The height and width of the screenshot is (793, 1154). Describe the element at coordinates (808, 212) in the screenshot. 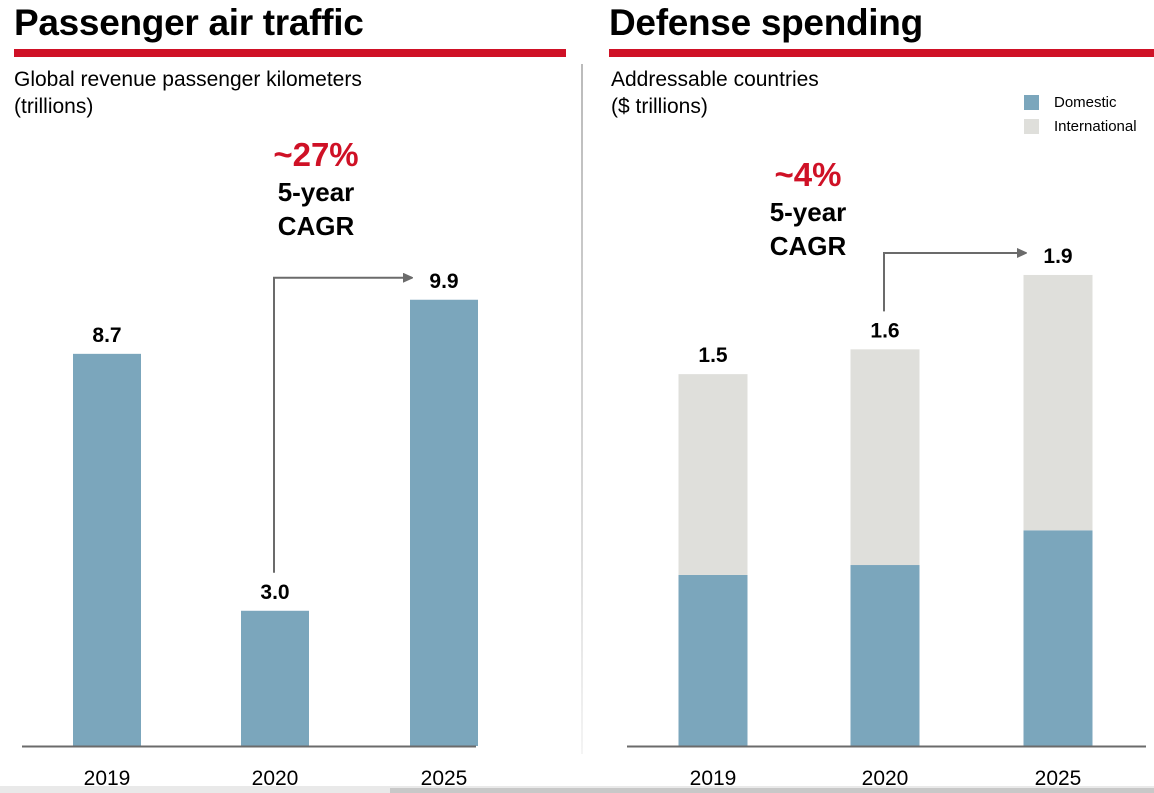

I see `right-cagr-label-line-1: 5-year` at that location.